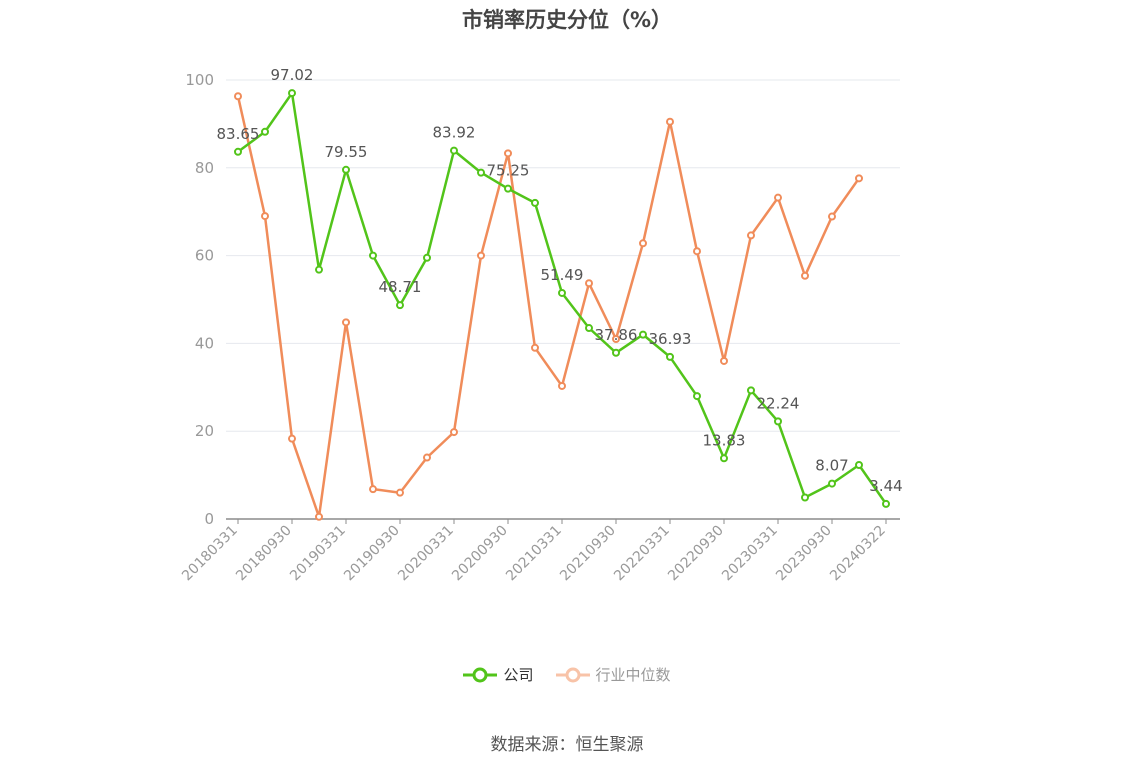  Describe the element at coordinates (480, 674) in the screenshot. I see `legend-company-icon` at that location.